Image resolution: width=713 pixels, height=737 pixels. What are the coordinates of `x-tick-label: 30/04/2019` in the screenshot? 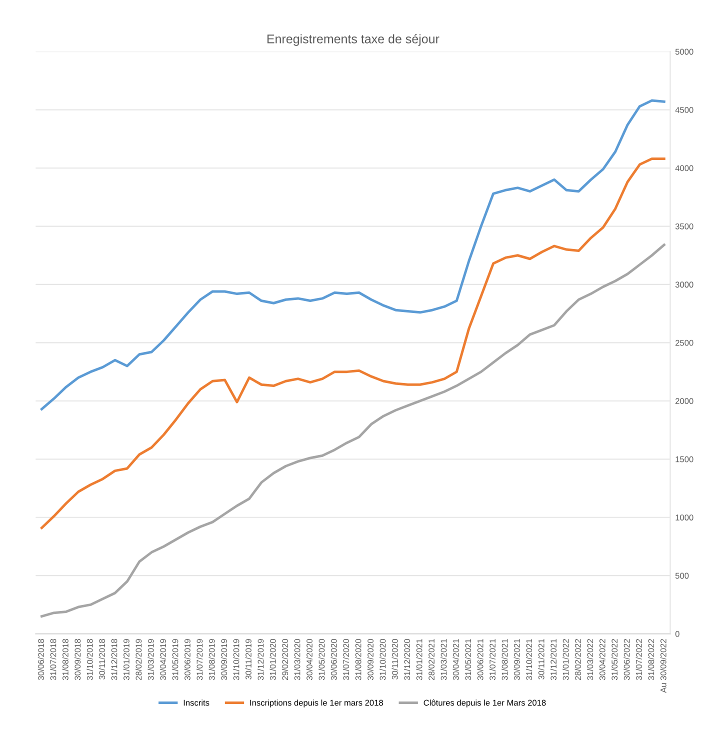 It's located at (163, 659).